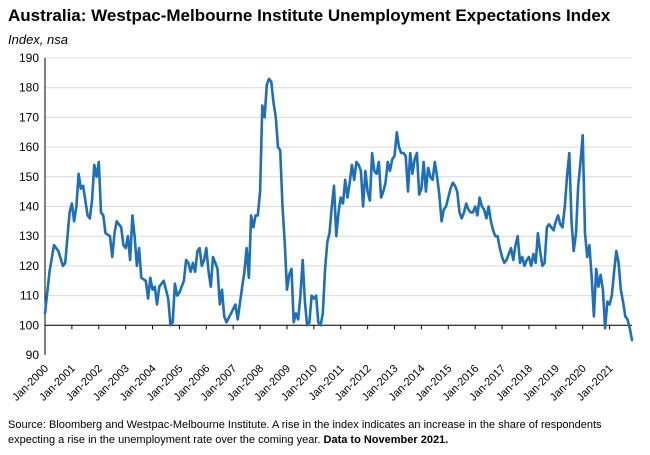 The width and height of the screenshot is (650, 455). Describe the element at coordinates (29, 207) in the screenshot. I see `y-tick-label: 140` at that location.